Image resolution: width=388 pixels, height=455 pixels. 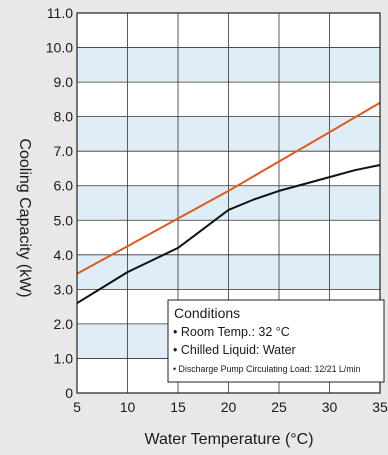 I want to click on y-tick-label: 11.0, so click(x=60, y=13).